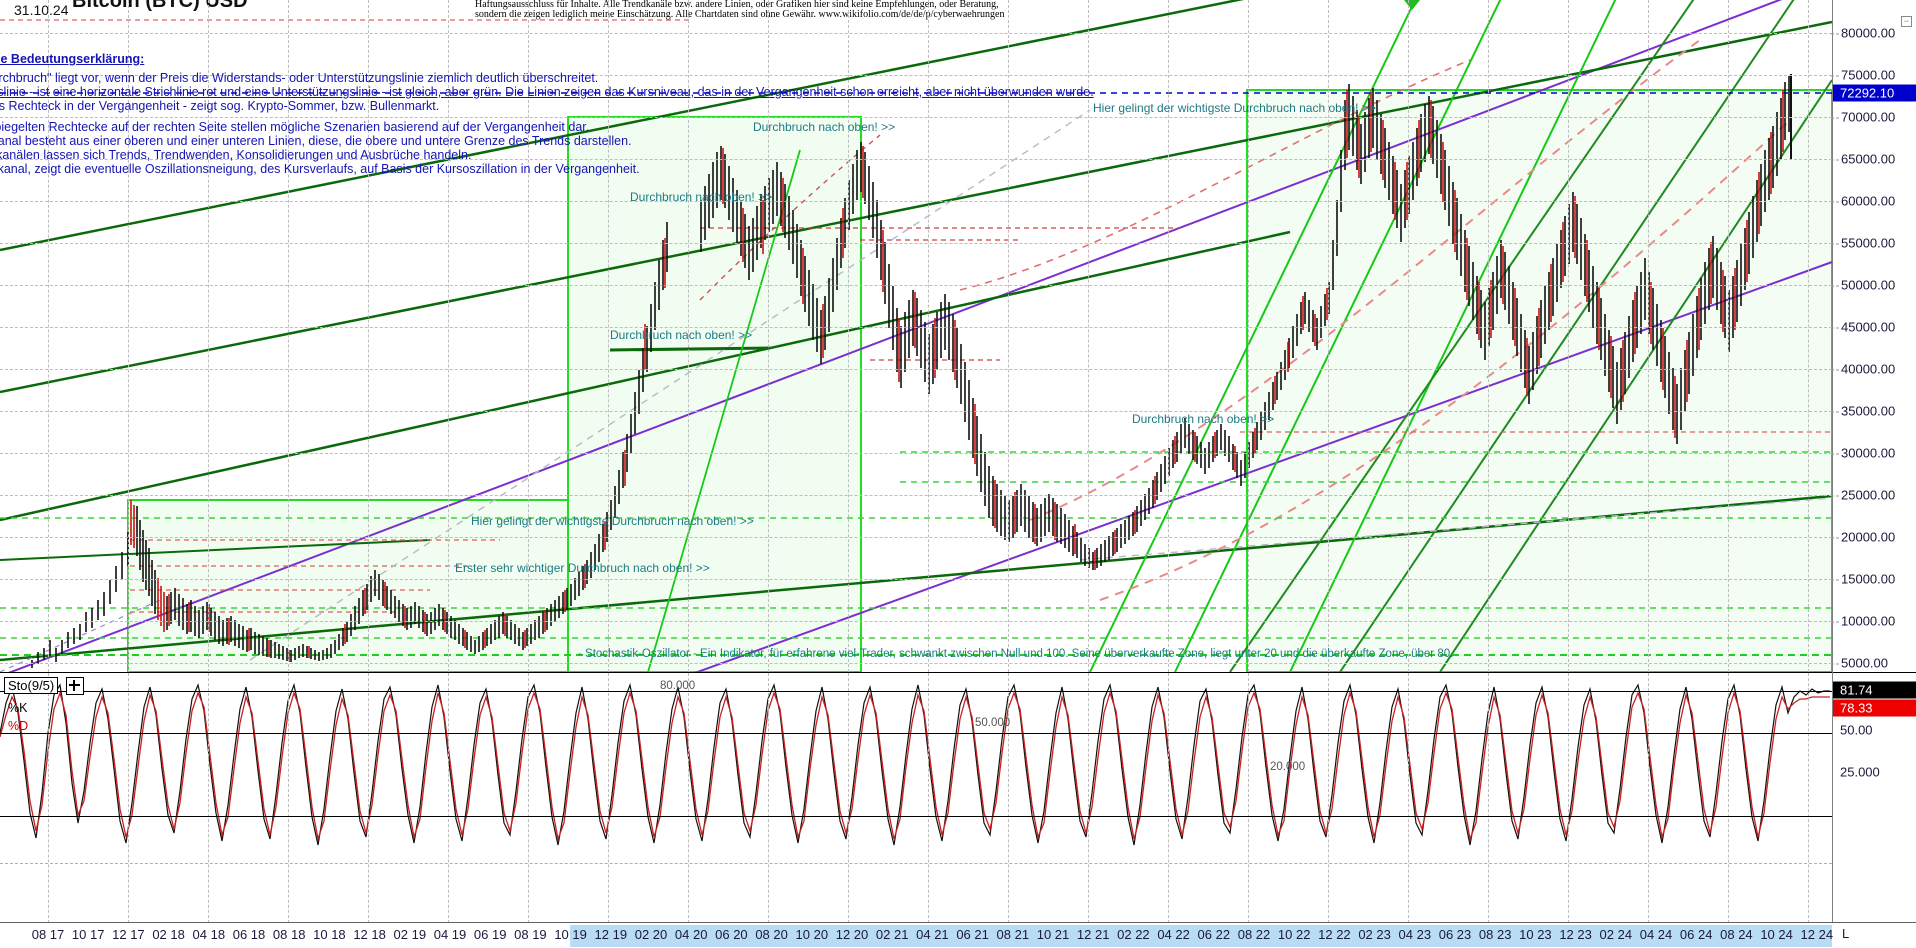 This screenshot has width=1916, height=948. What do you see at coordinates (1863, 243) in the screenshot?
I see `price-tick: 55000.00` at bounding box center [1863, 243].